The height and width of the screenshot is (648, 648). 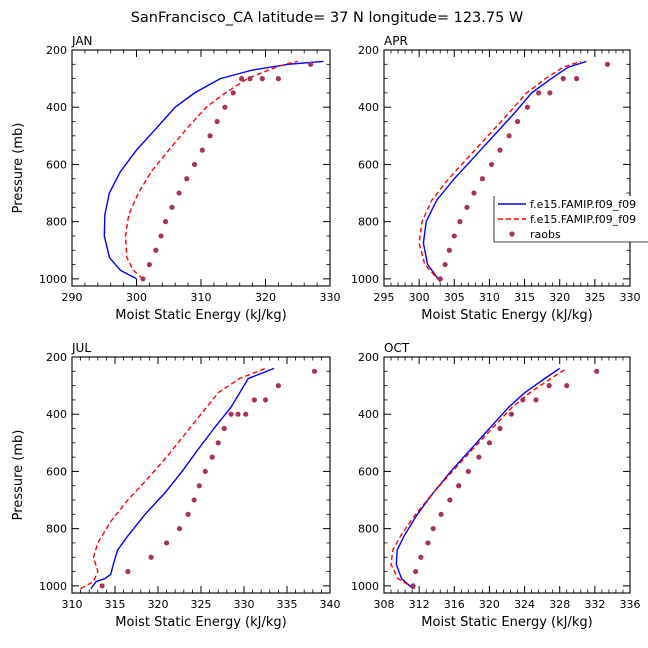 I want to click on x-tick-label: 328, so click(x=559, y=604).